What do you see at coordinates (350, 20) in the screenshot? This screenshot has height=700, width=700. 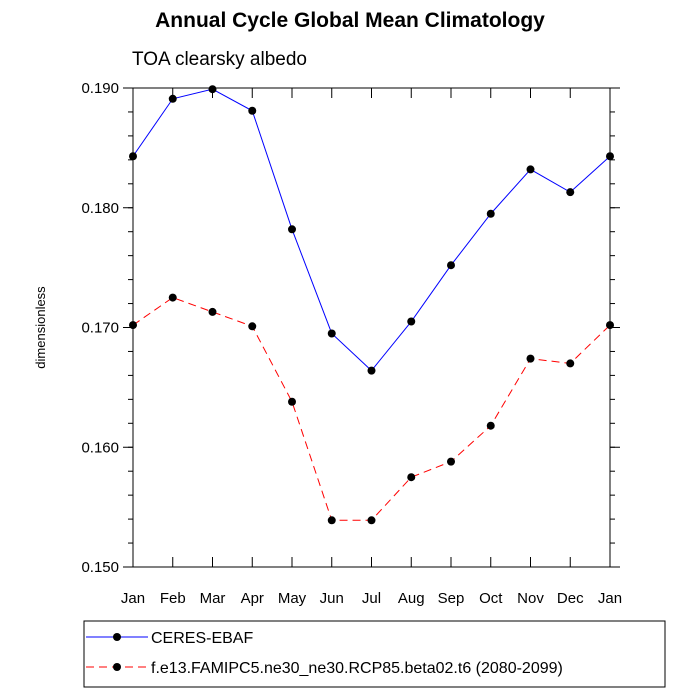 I see `chart-title: Annual Cycle Global Mean Climatology` at bounding box center [350, 20].